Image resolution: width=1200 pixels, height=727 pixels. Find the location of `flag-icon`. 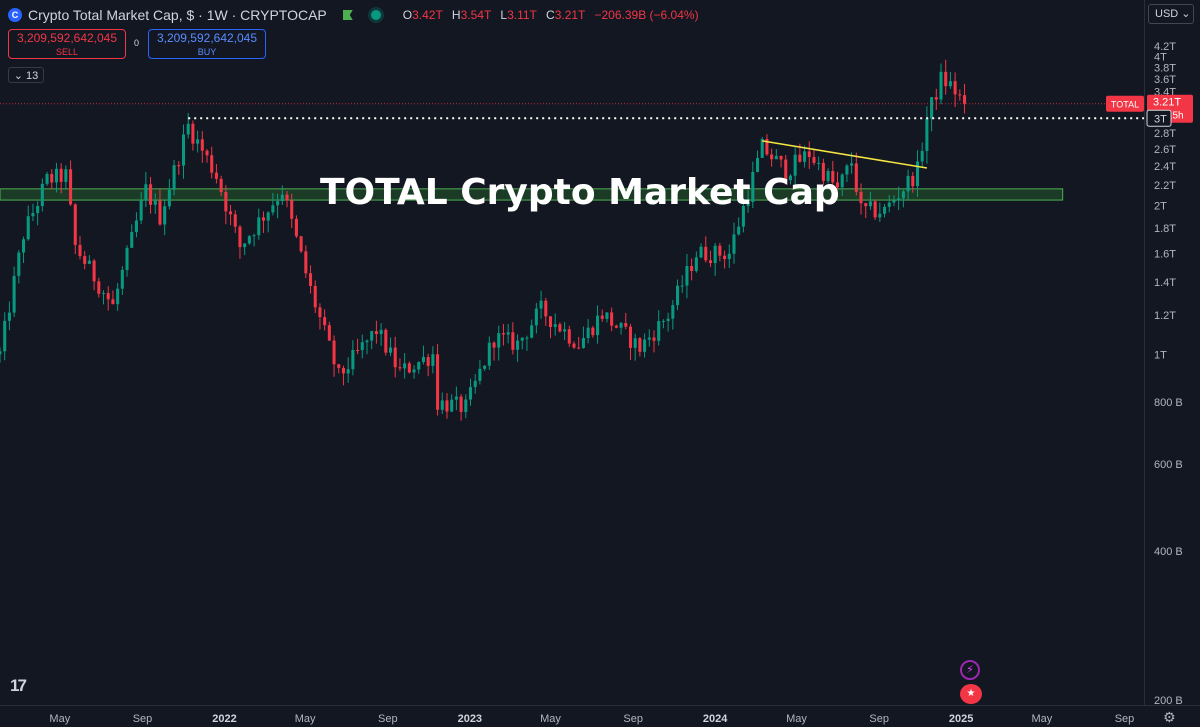

flag-icon is located at coordinates (347, 15).